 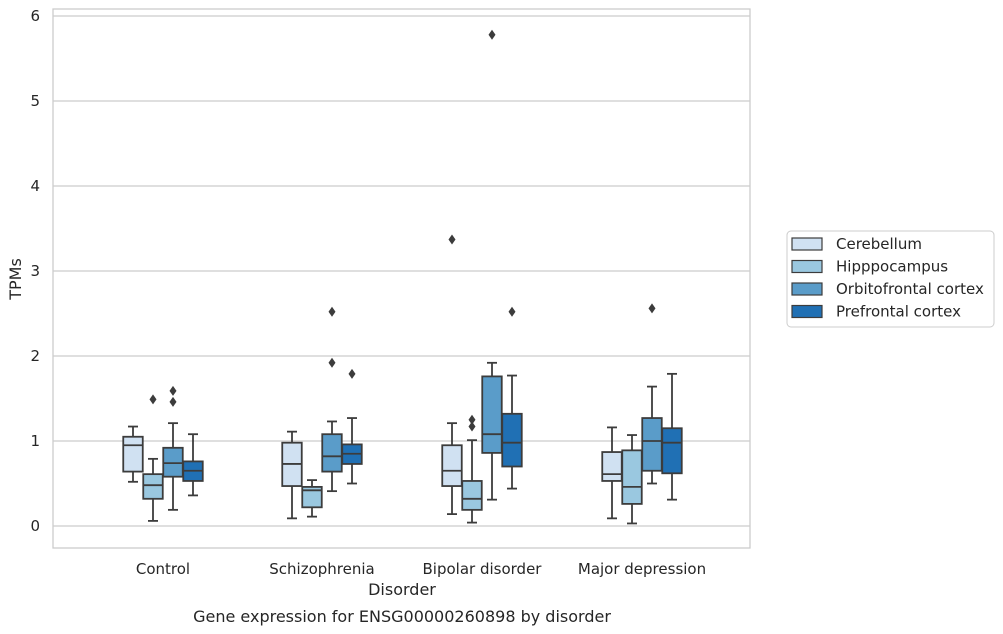 What do you see at coordinates (892, 267) in the screenshot?
I see `legend-label: Hipppocampus` at bounding box center [892, 267].